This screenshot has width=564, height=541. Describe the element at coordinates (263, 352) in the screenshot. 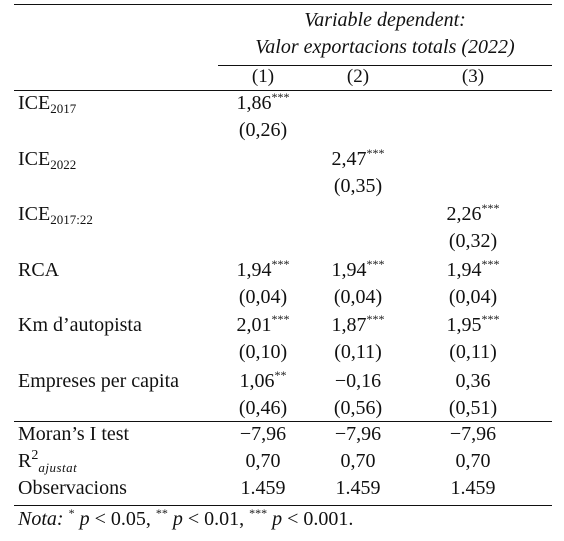

I see `standard-error-cell: (0,10)` at that location.